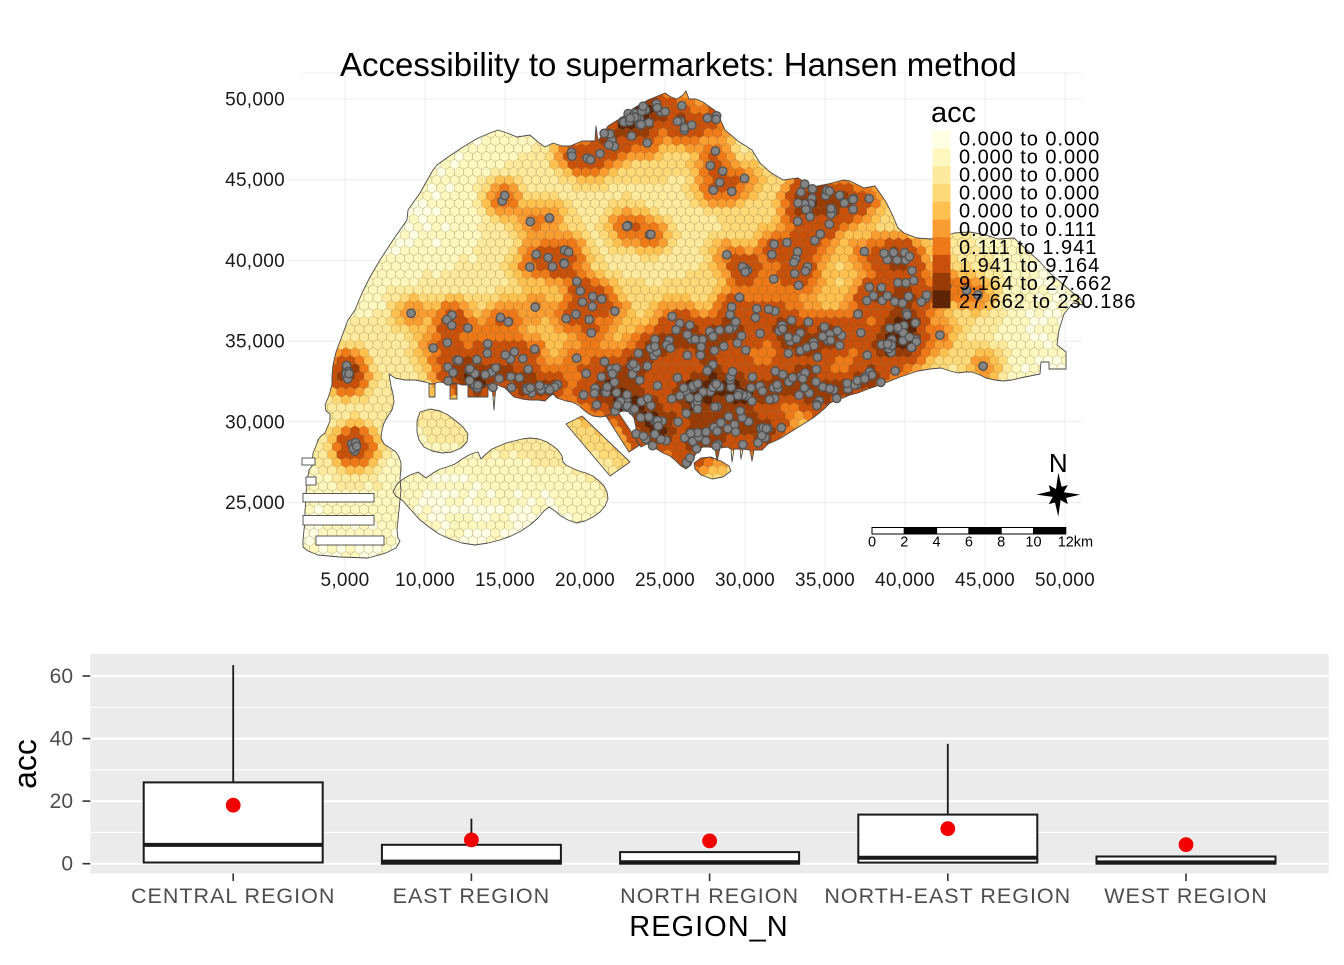  I want to click on svg-text: NORTH-EAST REGION, so click(947, 896).